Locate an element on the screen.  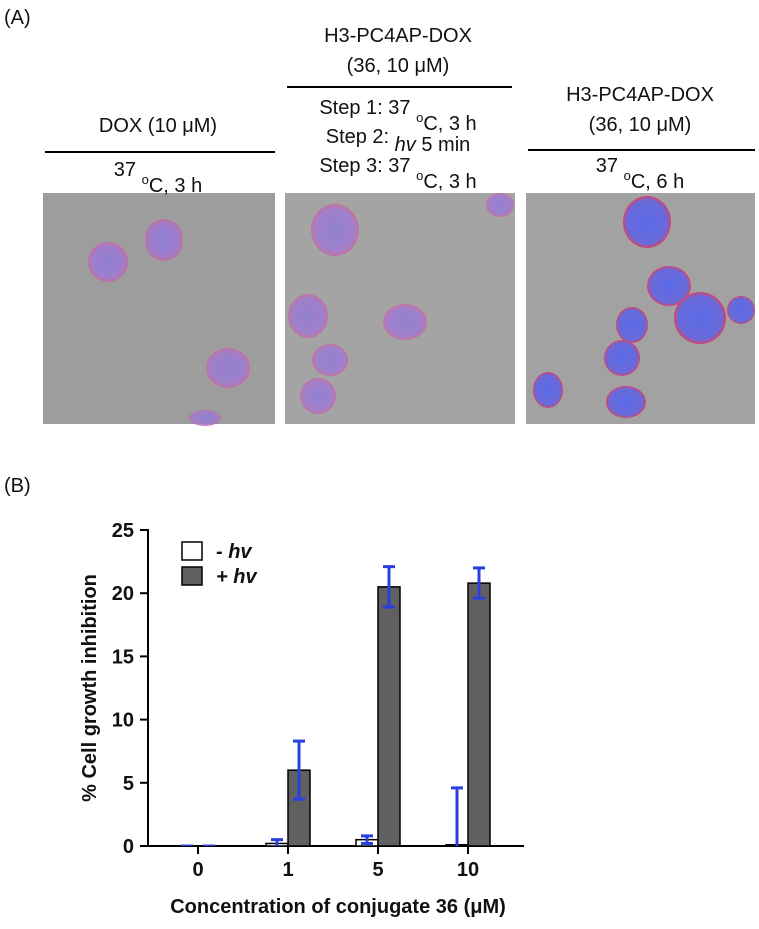
panel-label: (B) is located at coordinates (17, 486).